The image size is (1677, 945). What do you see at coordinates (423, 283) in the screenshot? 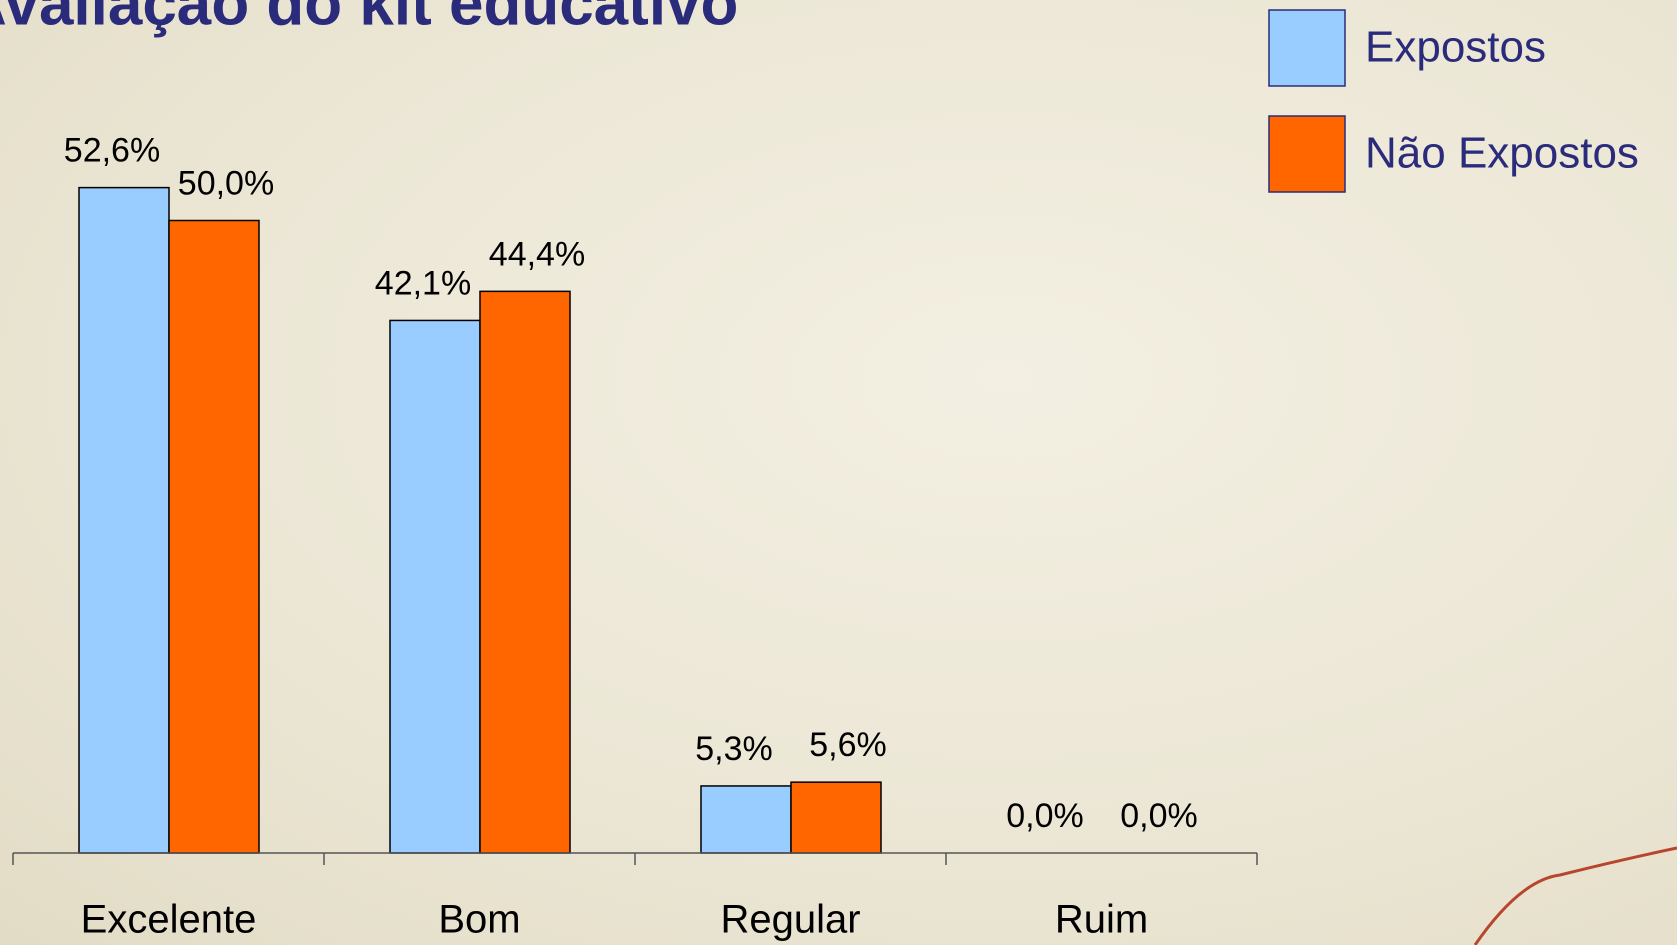
I see `data-label: 42,1%` at bounding box center [423, 283].